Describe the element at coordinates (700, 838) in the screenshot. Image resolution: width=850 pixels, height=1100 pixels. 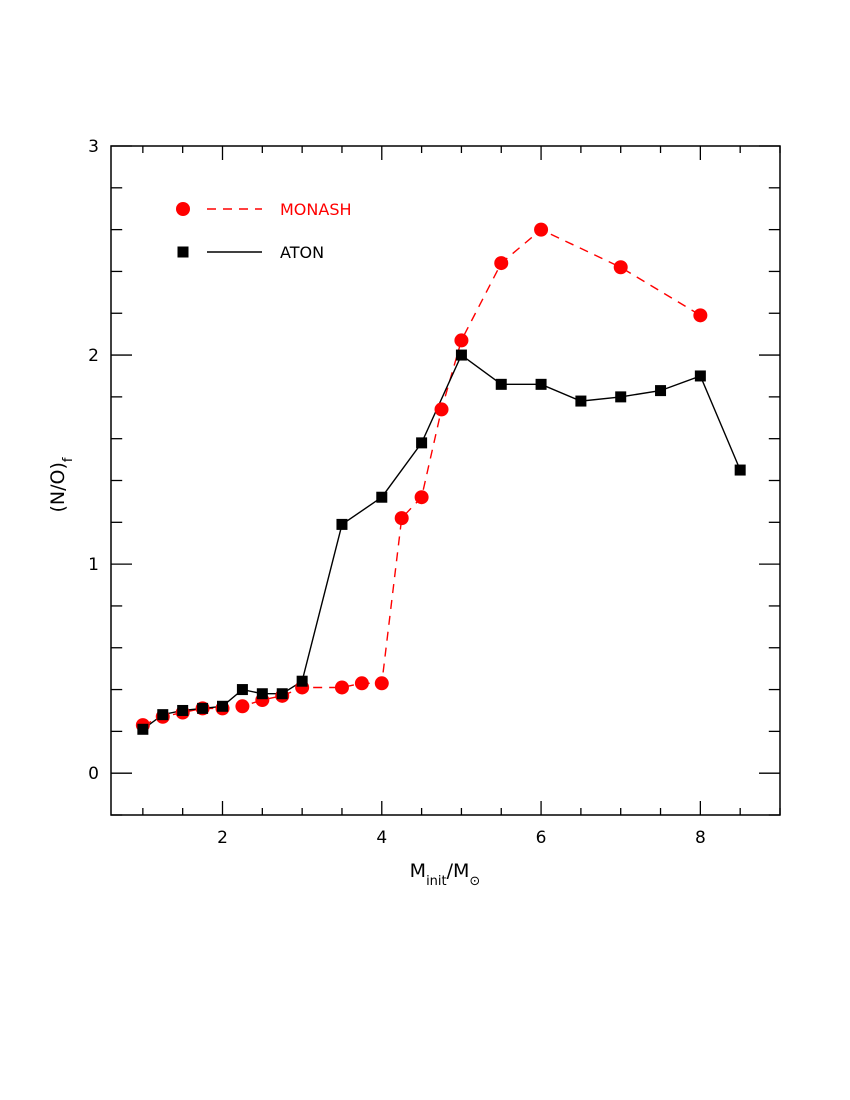
I see `x-tick-label: 8` at that location.